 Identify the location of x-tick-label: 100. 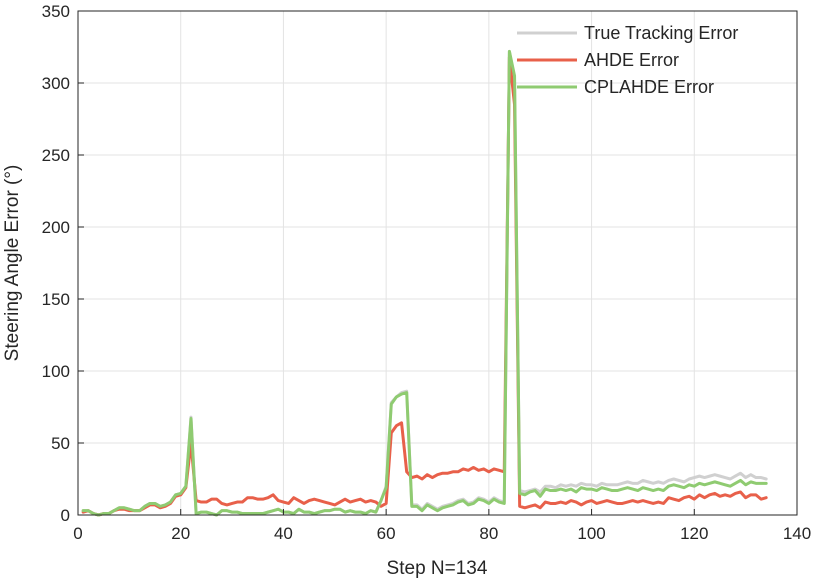
(591, 533).